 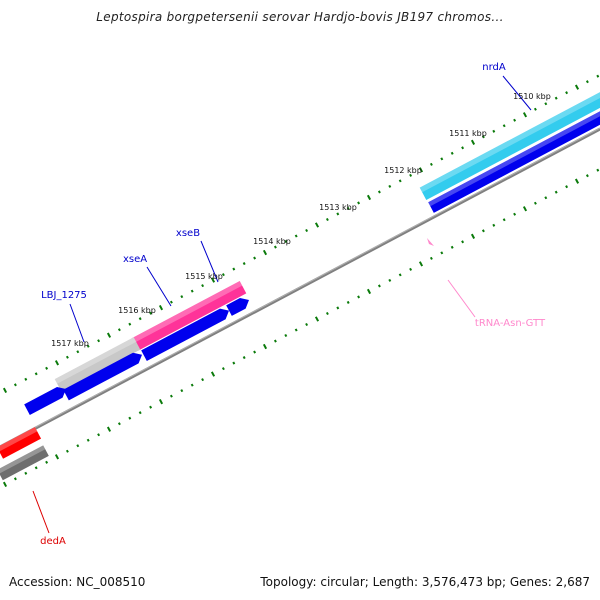 What do you see at coordinates (430, 242) in the screenshot?
I see `tRNA-Asn-GTT-feature` at bounding box center [430, 242].